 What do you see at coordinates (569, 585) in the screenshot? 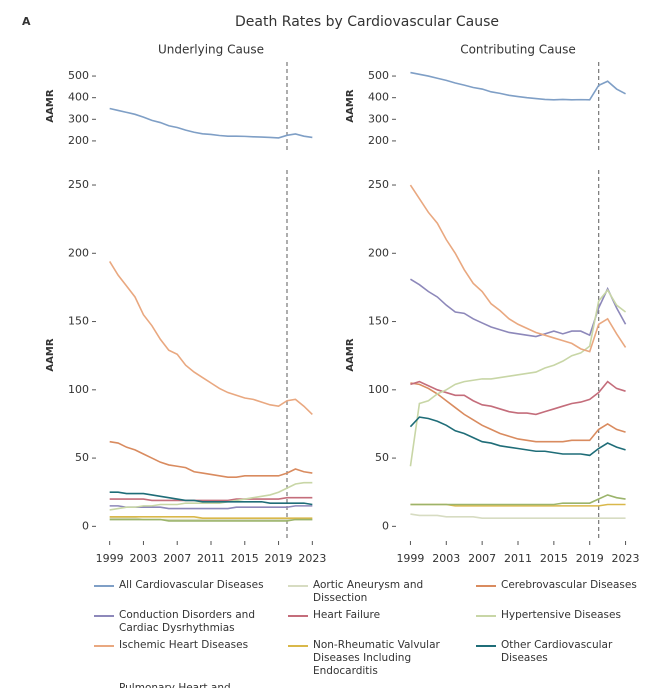
I see `legend-label: Cerebrovascular Diseases` at bounding box center [569, 585].